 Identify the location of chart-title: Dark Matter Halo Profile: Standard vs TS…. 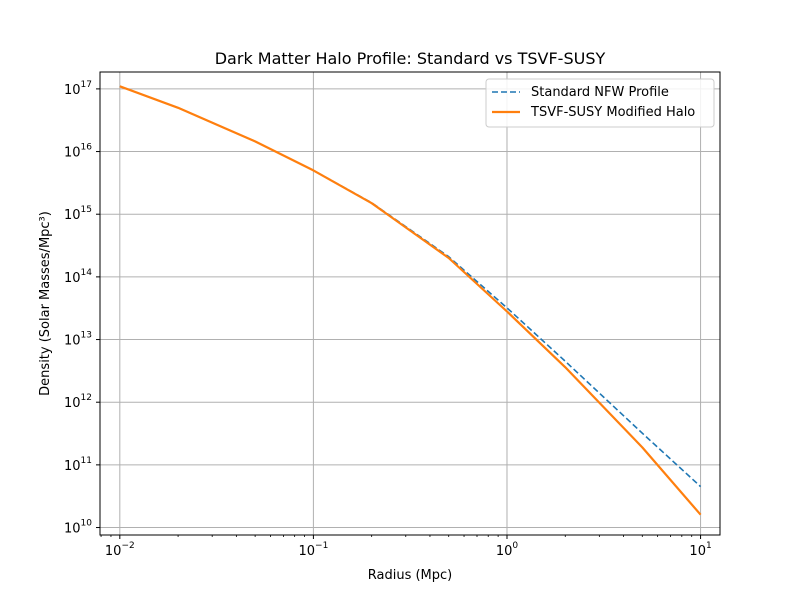
(410, 58).